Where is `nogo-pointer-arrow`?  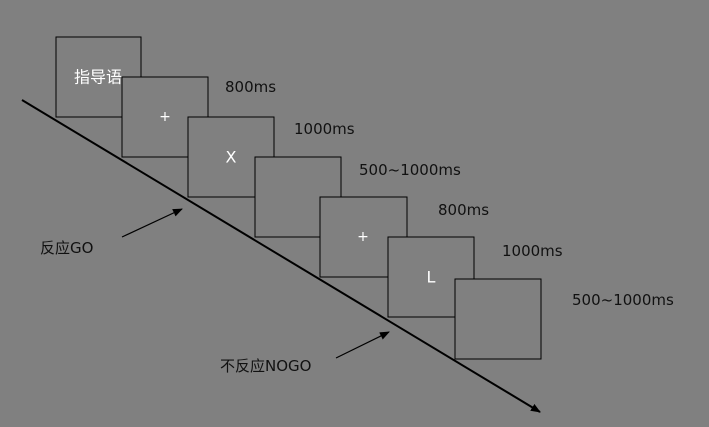
nogo-pointer-arrow is located at coordinates (362, 345).